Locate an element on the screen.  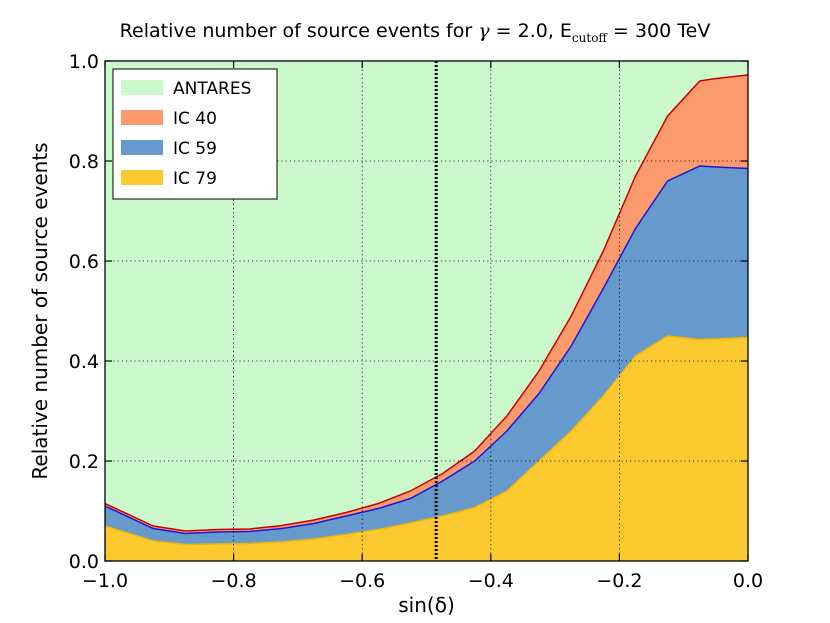
x-tick-label: −0.4 is located at coordinates (491, 581).